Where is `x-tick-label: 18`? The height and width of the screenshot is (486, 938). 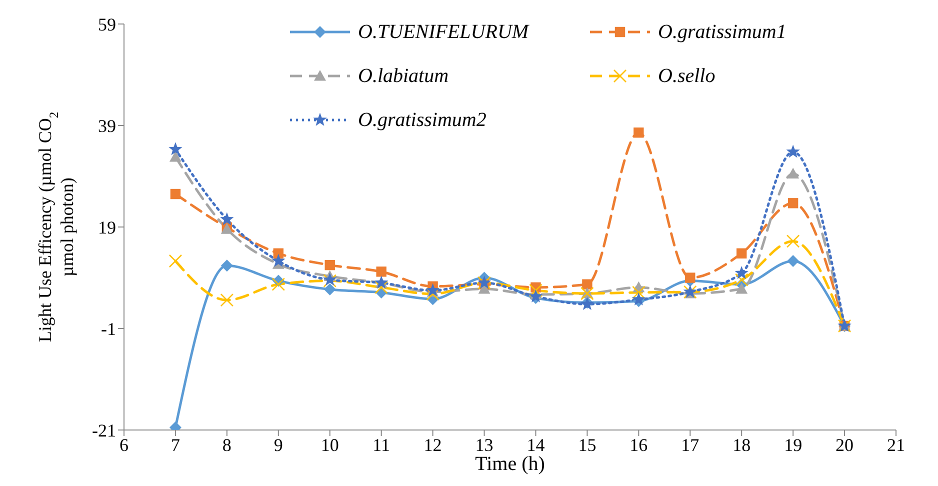
x-tick-label: 18 is located at coordinates (741, 444).